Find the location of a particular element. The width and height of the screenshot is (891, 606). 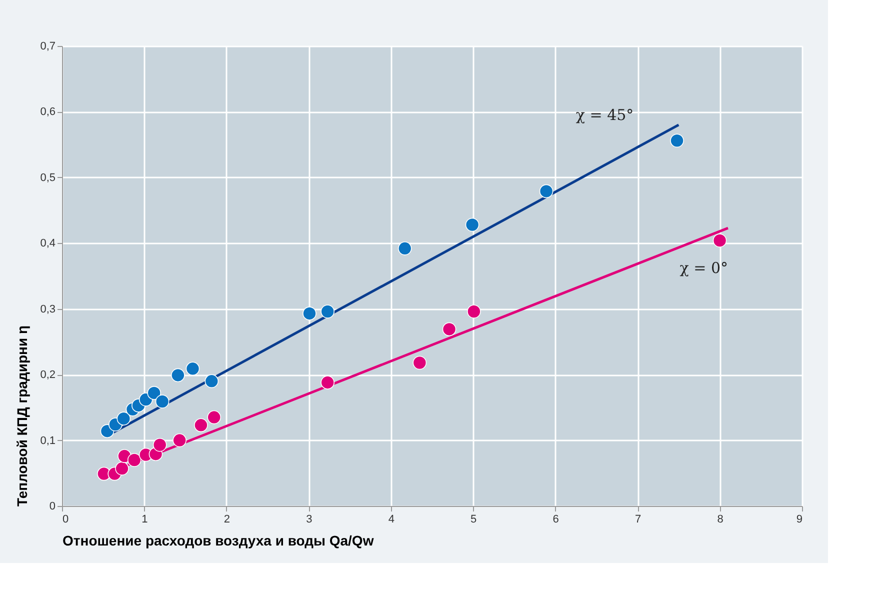

y-tick-label: 0,7 is located at coordinates (48, 46).